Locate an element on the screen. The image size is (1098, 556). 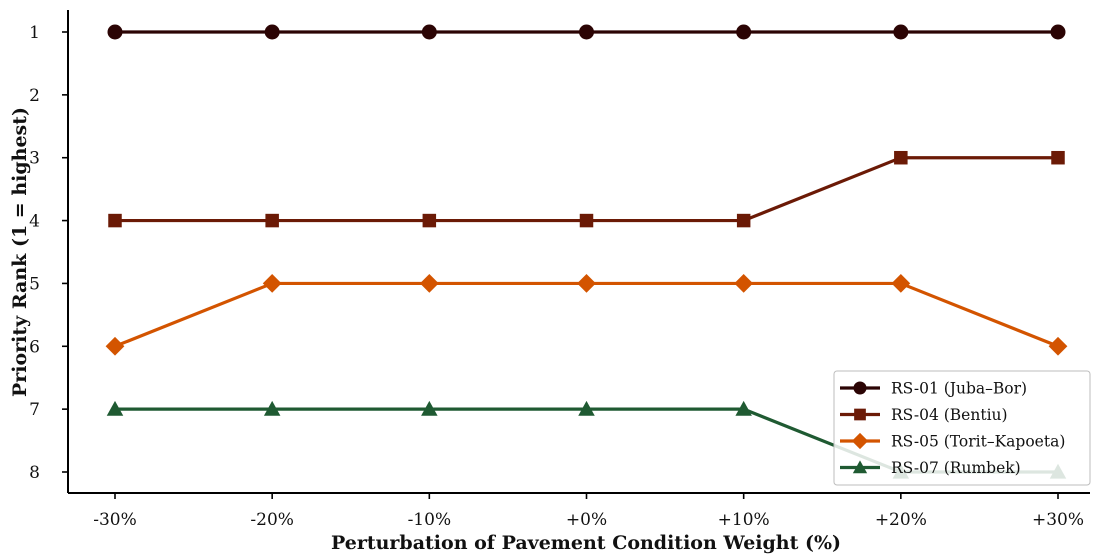
legend-frame is located at coordinates (962, 428).